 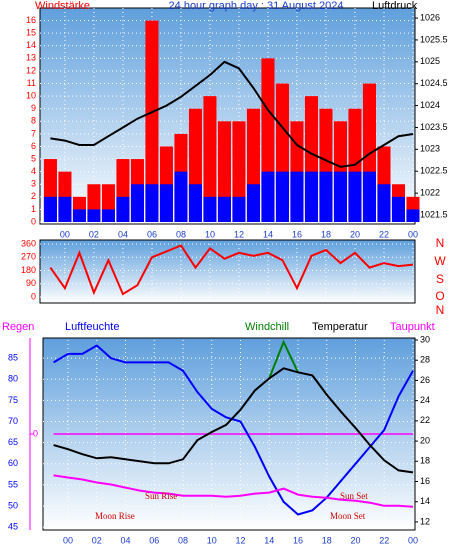 What do you see at coordinates (33, 209) in the screenshot?
I see `y-tick-label: 1` at bounding box center [33, 209].